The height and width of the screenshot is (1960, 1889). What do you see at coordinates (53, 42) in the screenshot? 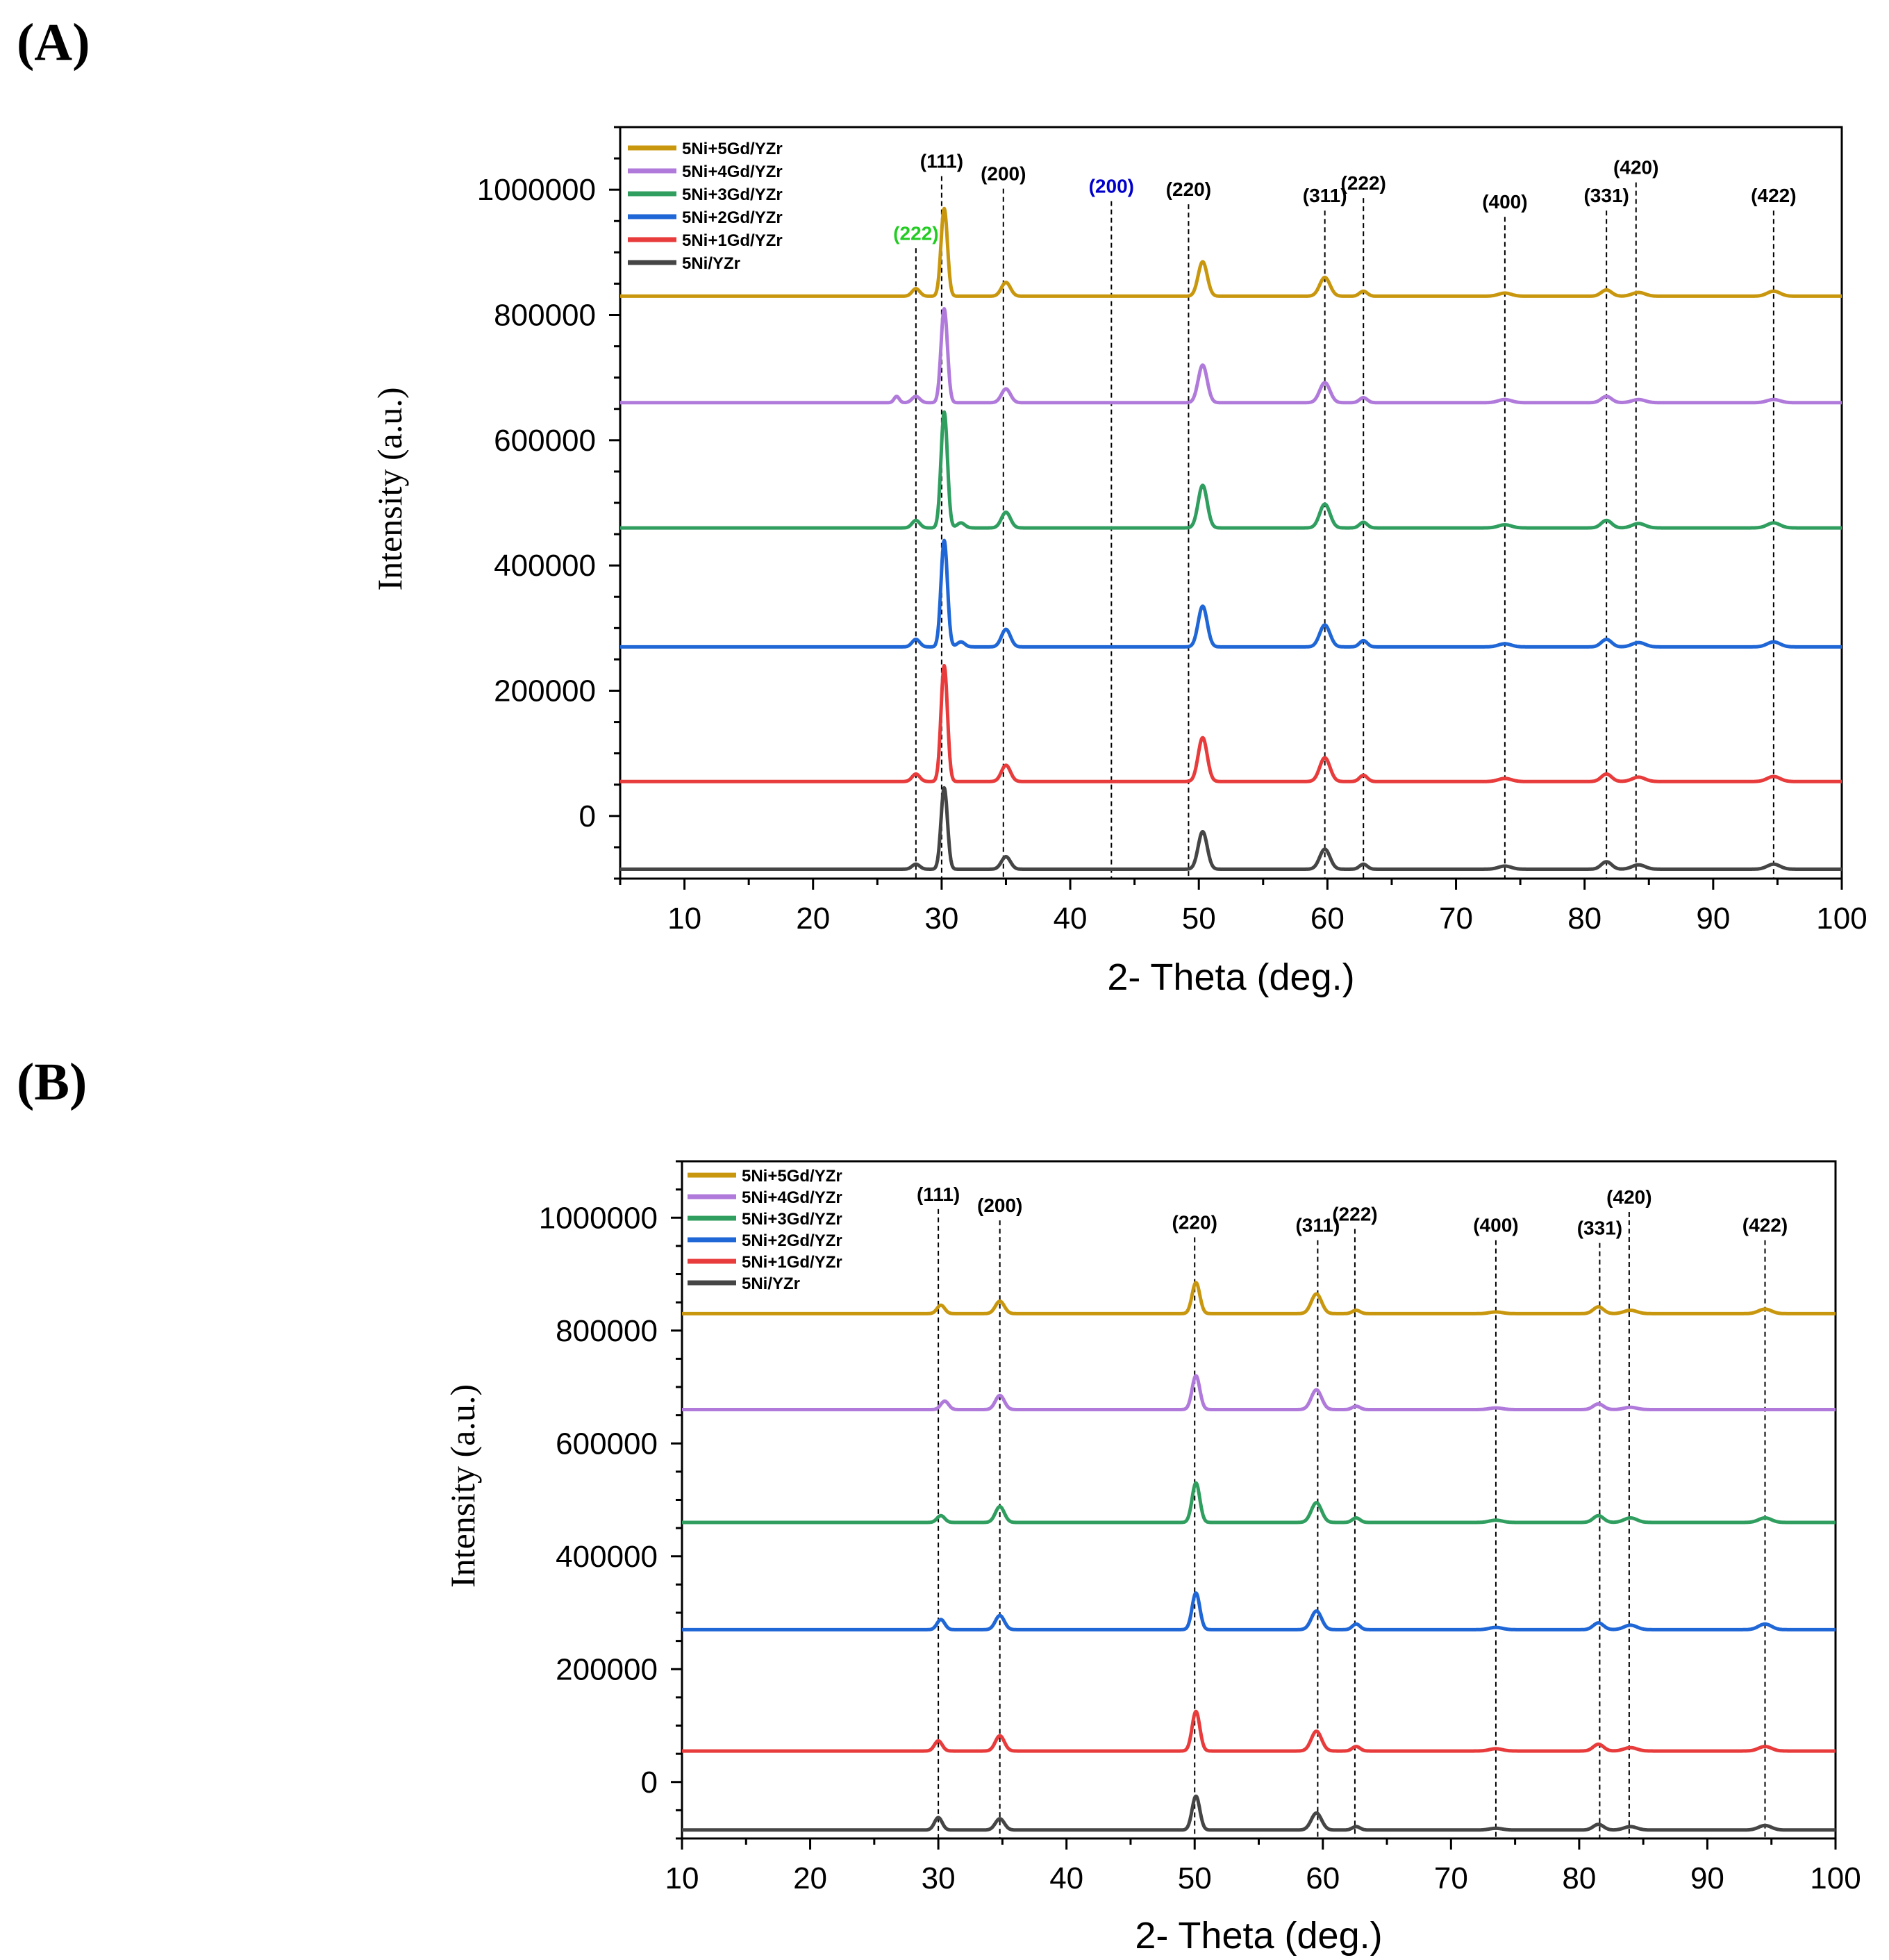
I see `panel-label-a: (A)` at bounding box center [53, 42].